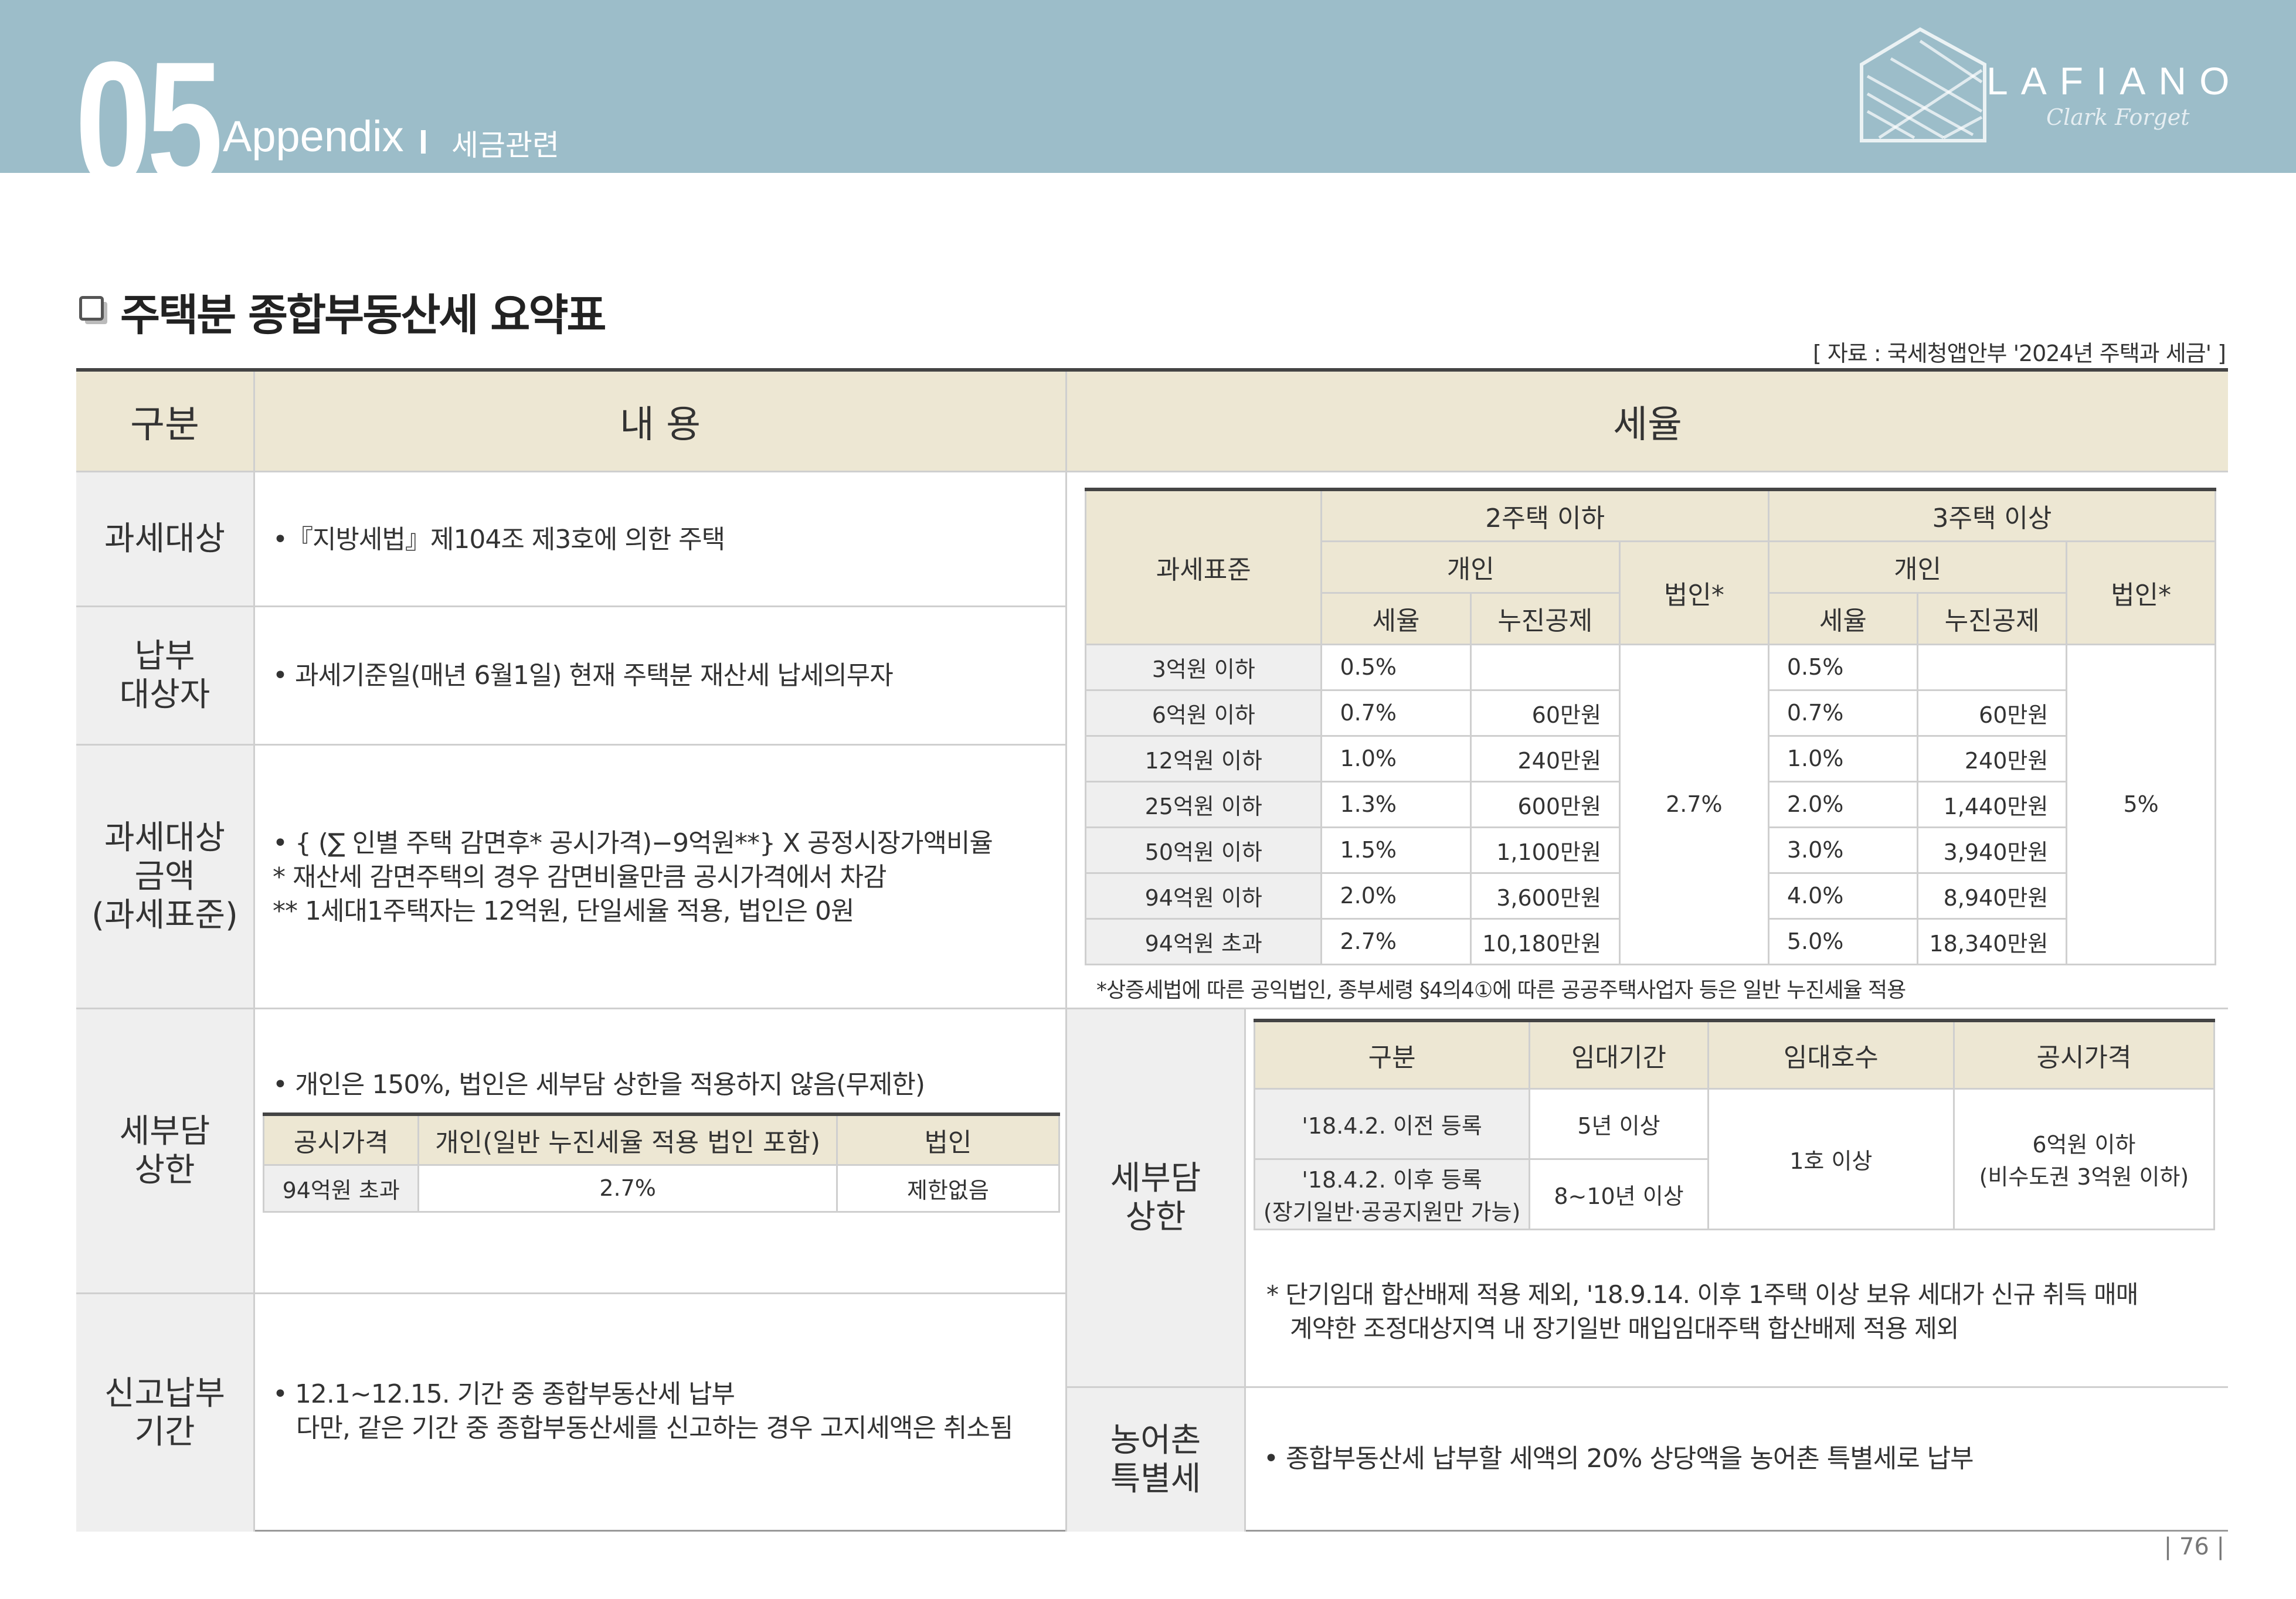  What do you see at coordinates (1157, 1198) in the screenshot?
I see `right-label-cap: 세부담 상한` at bounding box center [1157, 1198].